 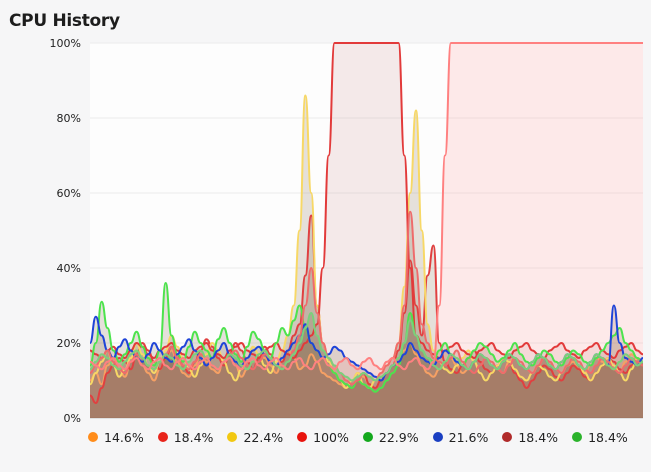 What do you see at coordinates (65, 43) in the screenshot?
I see `y-tick-label: 100%` at bounding box center [65, 43].